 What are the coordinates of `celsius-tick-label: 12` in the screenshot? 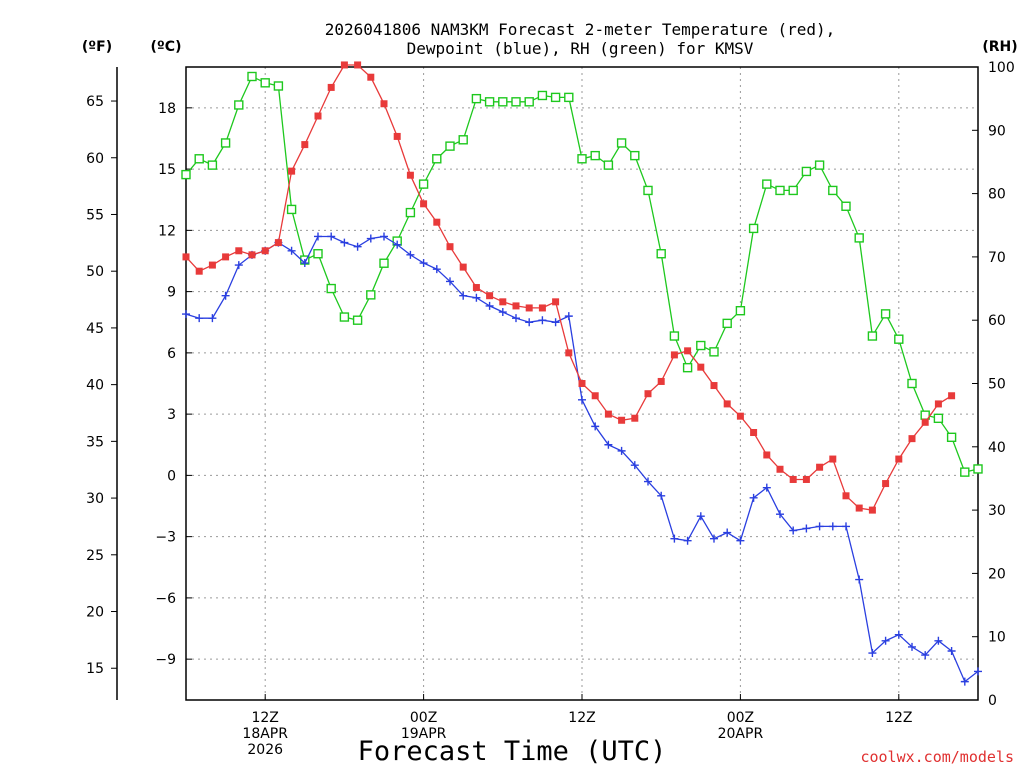 It's located at (167, 231).